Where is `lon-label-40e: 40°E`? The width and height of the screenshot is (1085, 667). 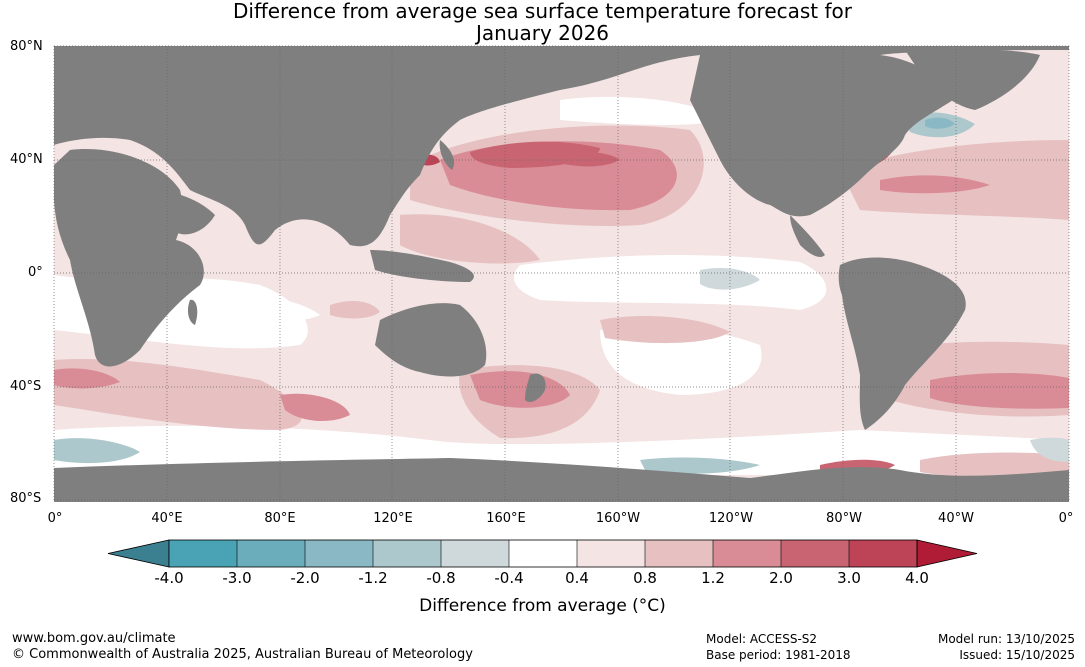 lon-label-40e: 40°E is located at coordinates (167, 518).